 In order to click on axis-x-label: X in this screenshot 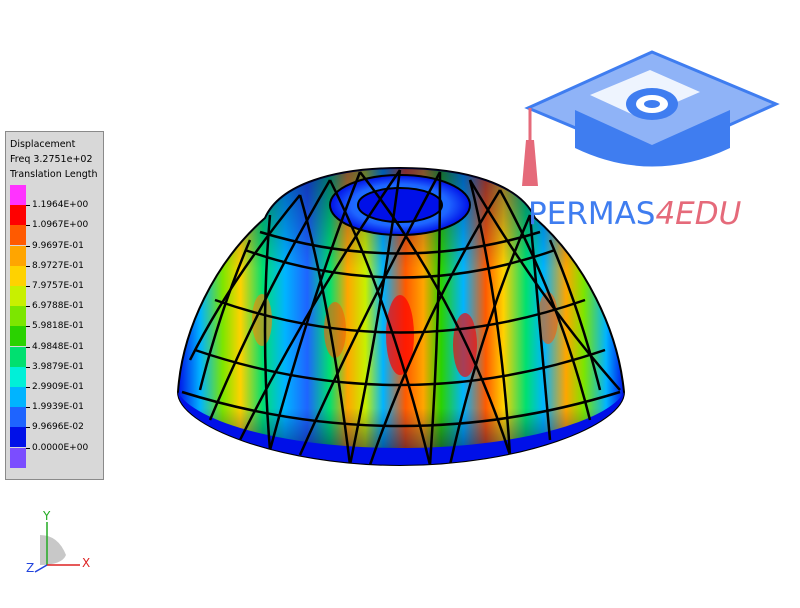, I will do `click(86, 563)`.